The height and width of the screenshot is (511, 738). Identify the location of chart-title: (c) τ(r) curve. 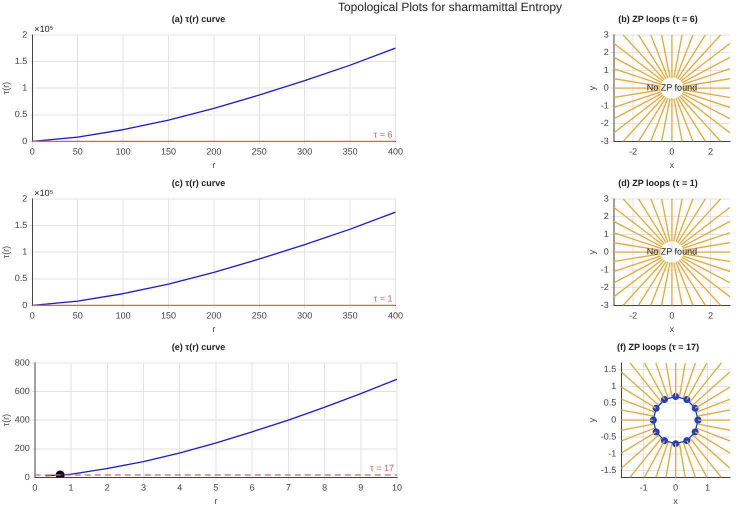
(199, 183).